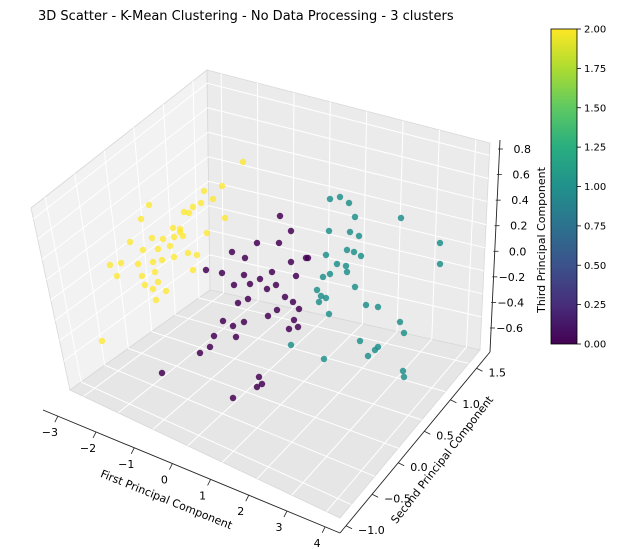 This screenshot has width=618, height=549. Describe the element at coordinates (88, 448) in the screenshot. I see `x-tick-label: −2` at that location.